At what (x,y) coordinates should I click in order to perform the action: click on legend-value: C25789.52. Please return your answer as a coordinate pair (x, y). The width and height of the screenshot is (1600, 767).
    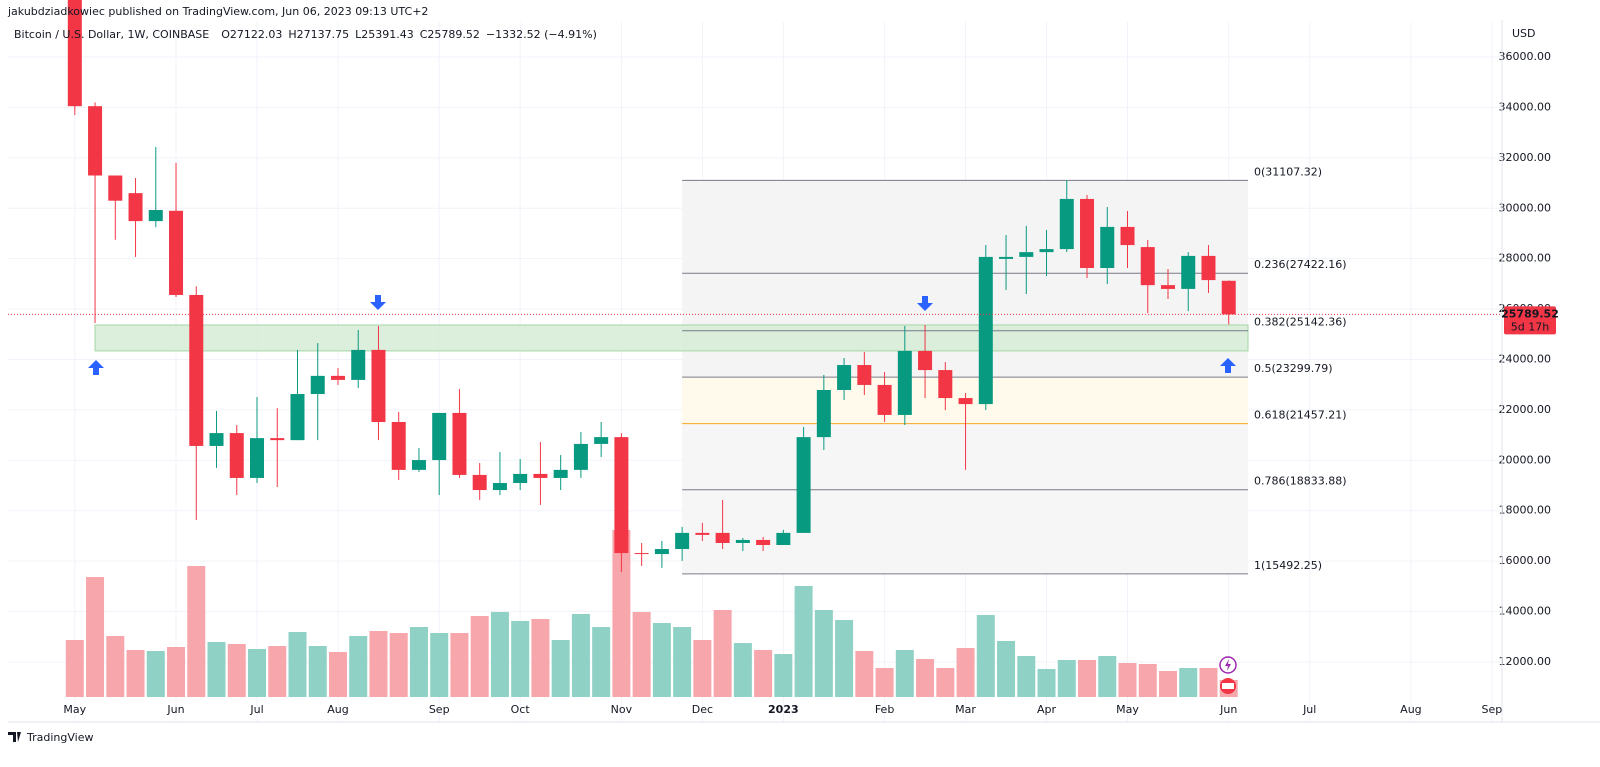
    Looking at the image, I should click on (450, 34).